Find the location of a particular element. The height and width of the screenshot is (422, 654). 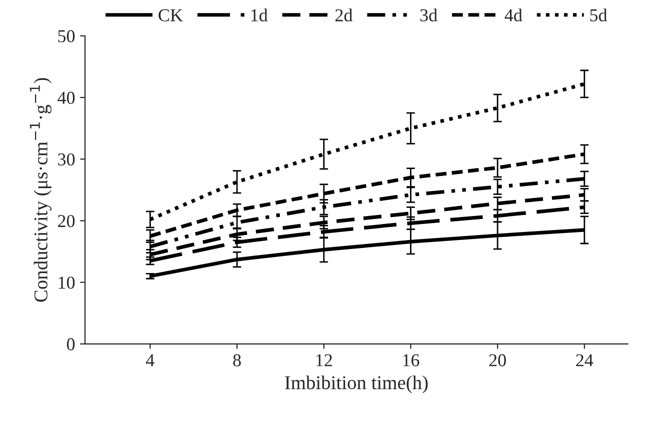

legend-label: 1d is located at coordinates (259, 15).